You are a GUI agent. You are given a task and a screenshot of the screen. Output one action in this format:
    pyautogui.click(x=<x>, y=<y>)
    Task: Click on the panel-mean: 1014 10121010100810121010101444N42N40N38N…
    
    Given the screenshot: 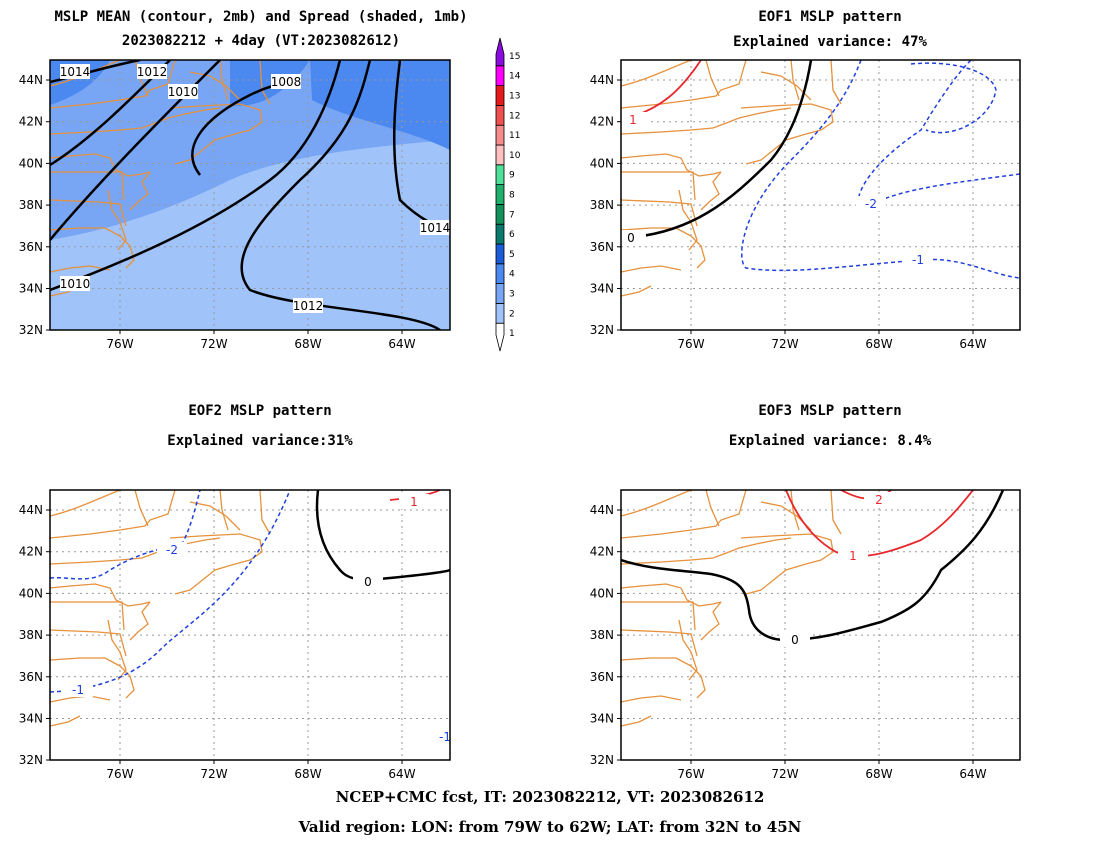 What is the action you would take?
    pyautogui.click(x=235, y=205)
    